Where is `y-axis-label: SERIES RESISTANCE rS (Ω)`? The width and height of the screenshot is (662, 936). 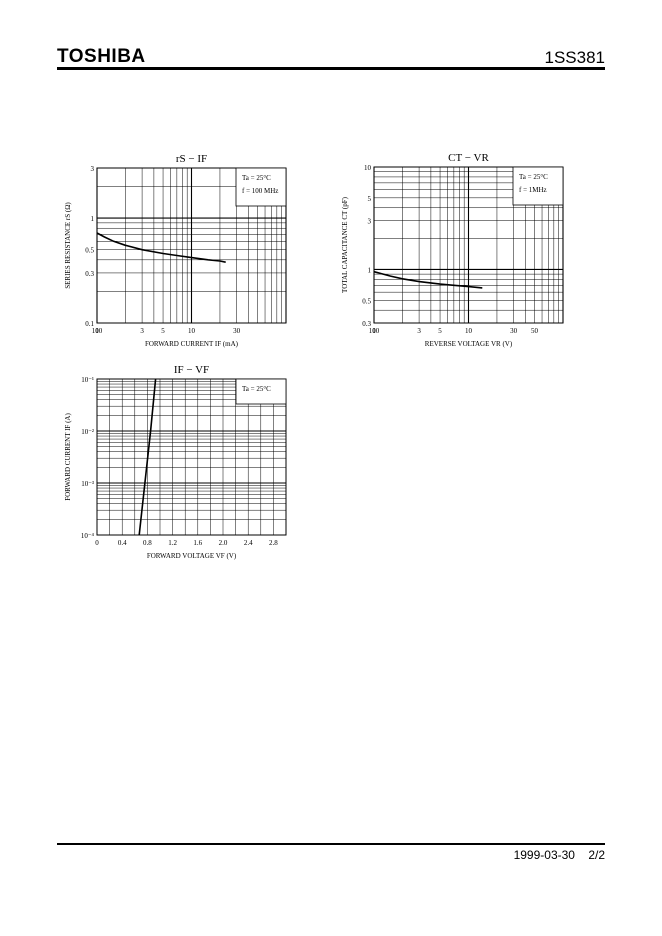
y-axis-label: SERIES RESISTANCE rS (Ω) is located at coordinates (68, 245).